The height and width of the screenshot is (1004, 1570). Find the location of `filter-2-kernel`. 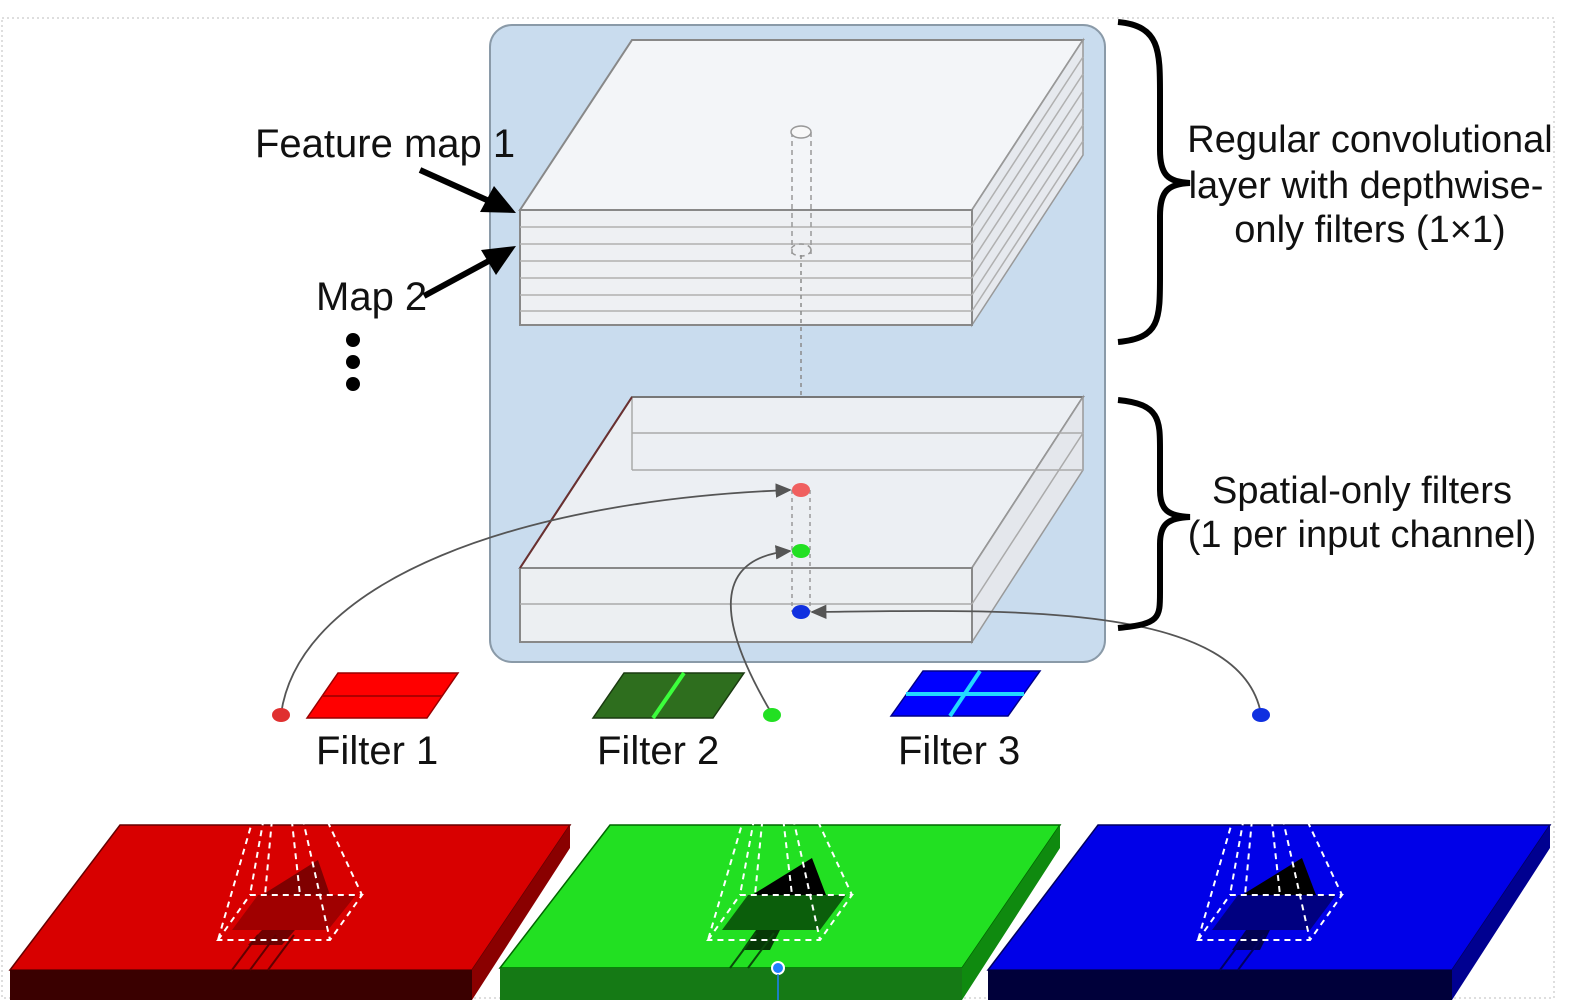

filter-2-kernel is located at coordinates (668, 695).